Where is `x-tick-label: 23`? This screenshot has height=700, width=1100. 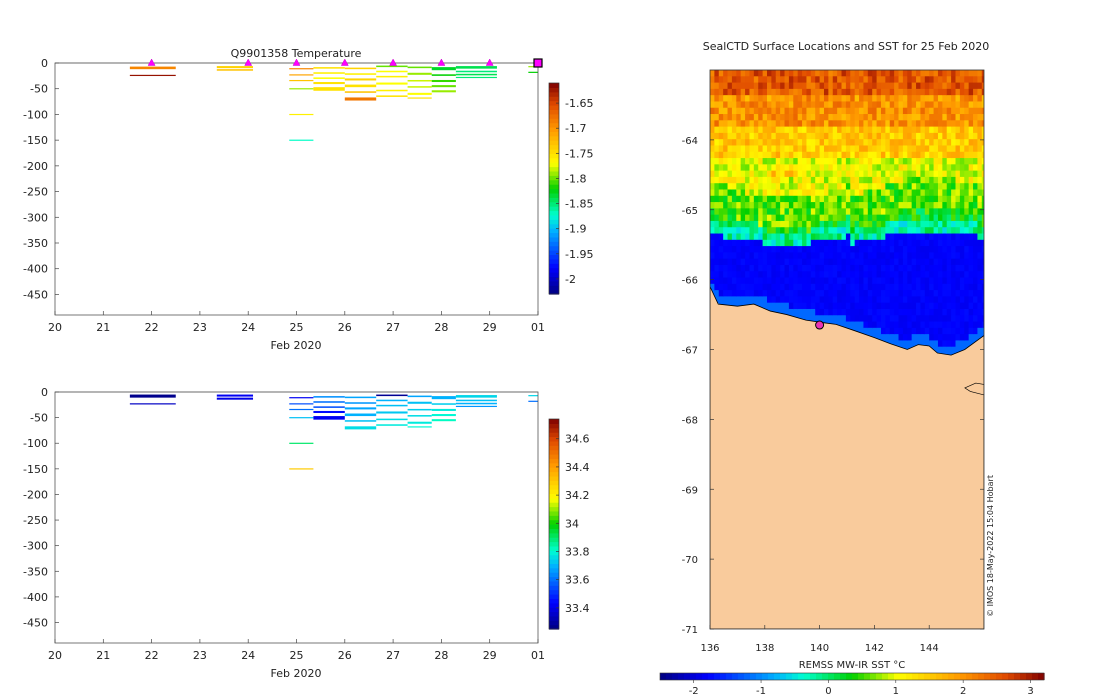 x-tick-label: 23 is located at coordinates (200, 655).